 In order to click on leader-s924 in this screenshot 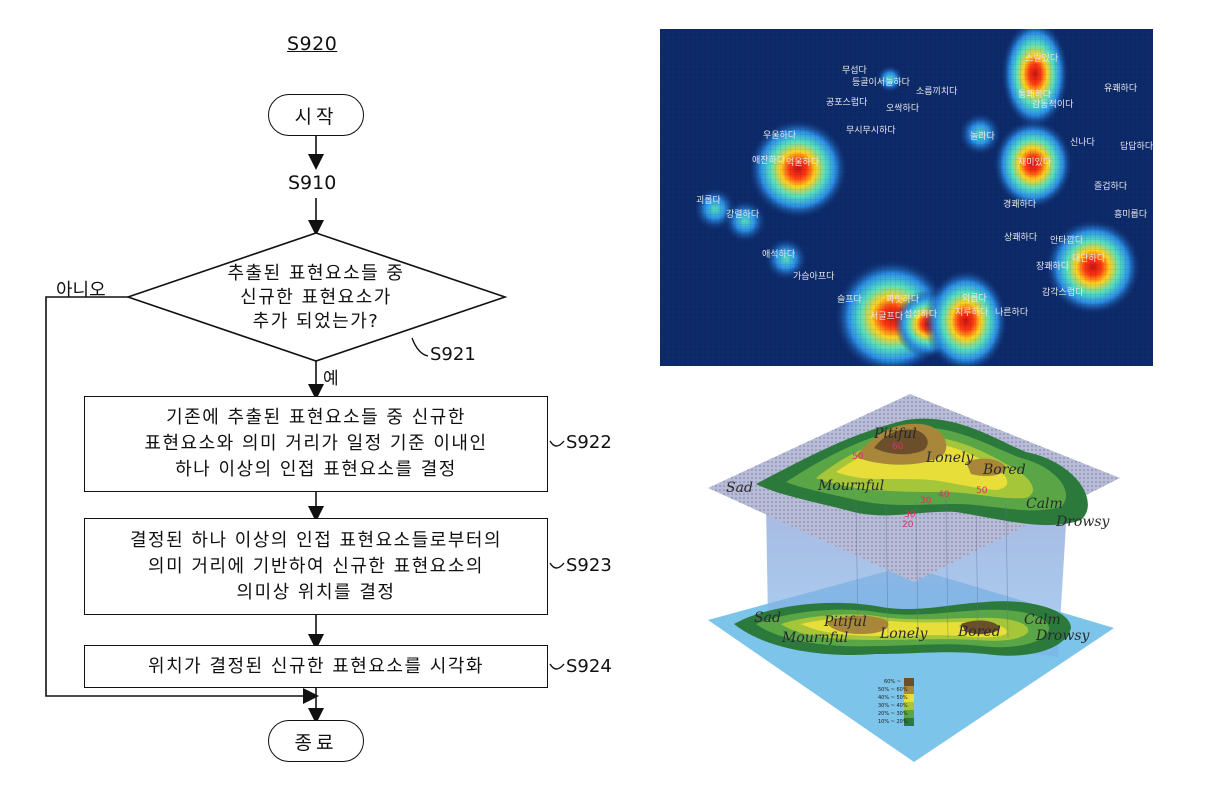, I will do `click(557, 666)`.